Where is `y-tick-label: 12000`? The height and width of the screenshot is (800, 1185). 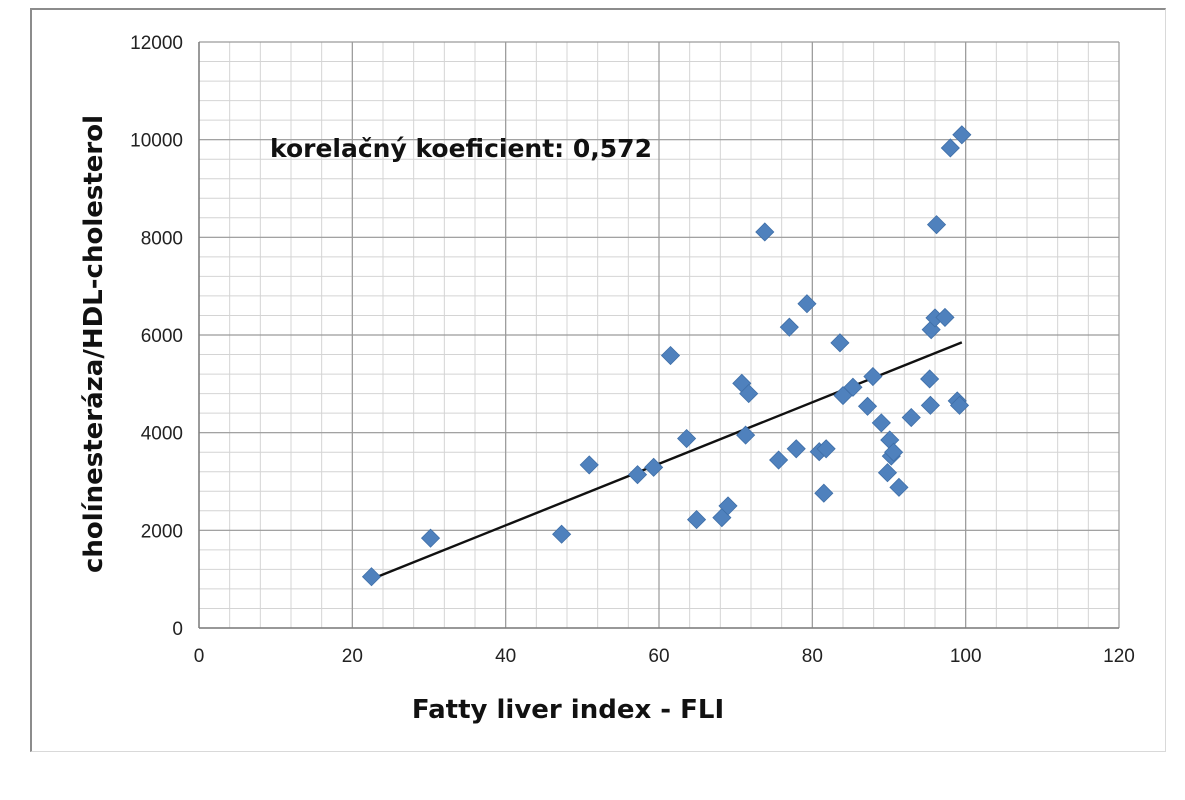 y-tick-label: 12000 is located at coordinates (156, 43).